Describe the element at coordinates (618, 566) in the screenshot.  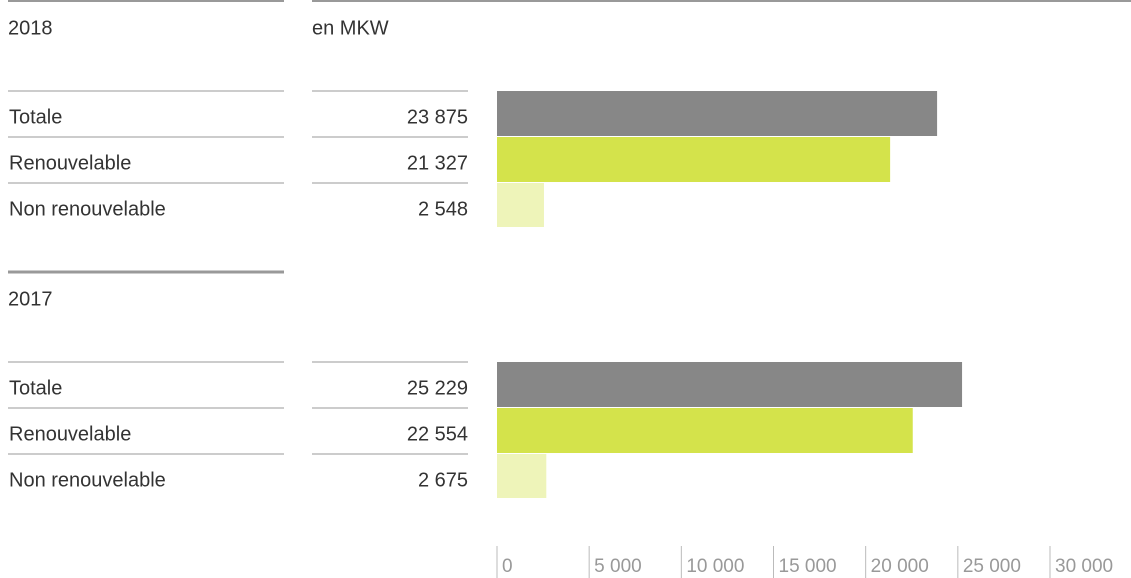
I see `x-tick-label: 5 000` at that location.